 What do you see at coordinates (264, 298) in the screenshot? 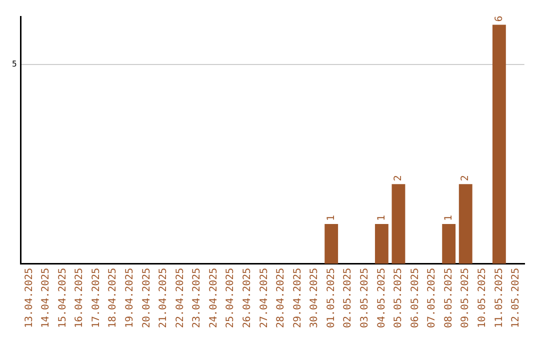
I see `x-tick-label: 27.04.2025` at bounding box center [264, 298].